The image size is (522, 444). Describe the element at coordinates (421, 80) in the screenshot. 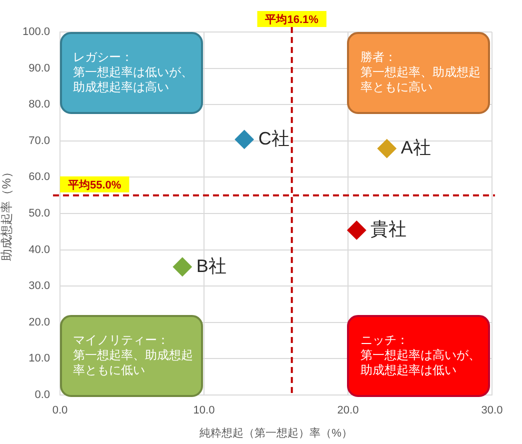

I see `annotation: 第一想起率、助成想起率ともに高い` at that location.